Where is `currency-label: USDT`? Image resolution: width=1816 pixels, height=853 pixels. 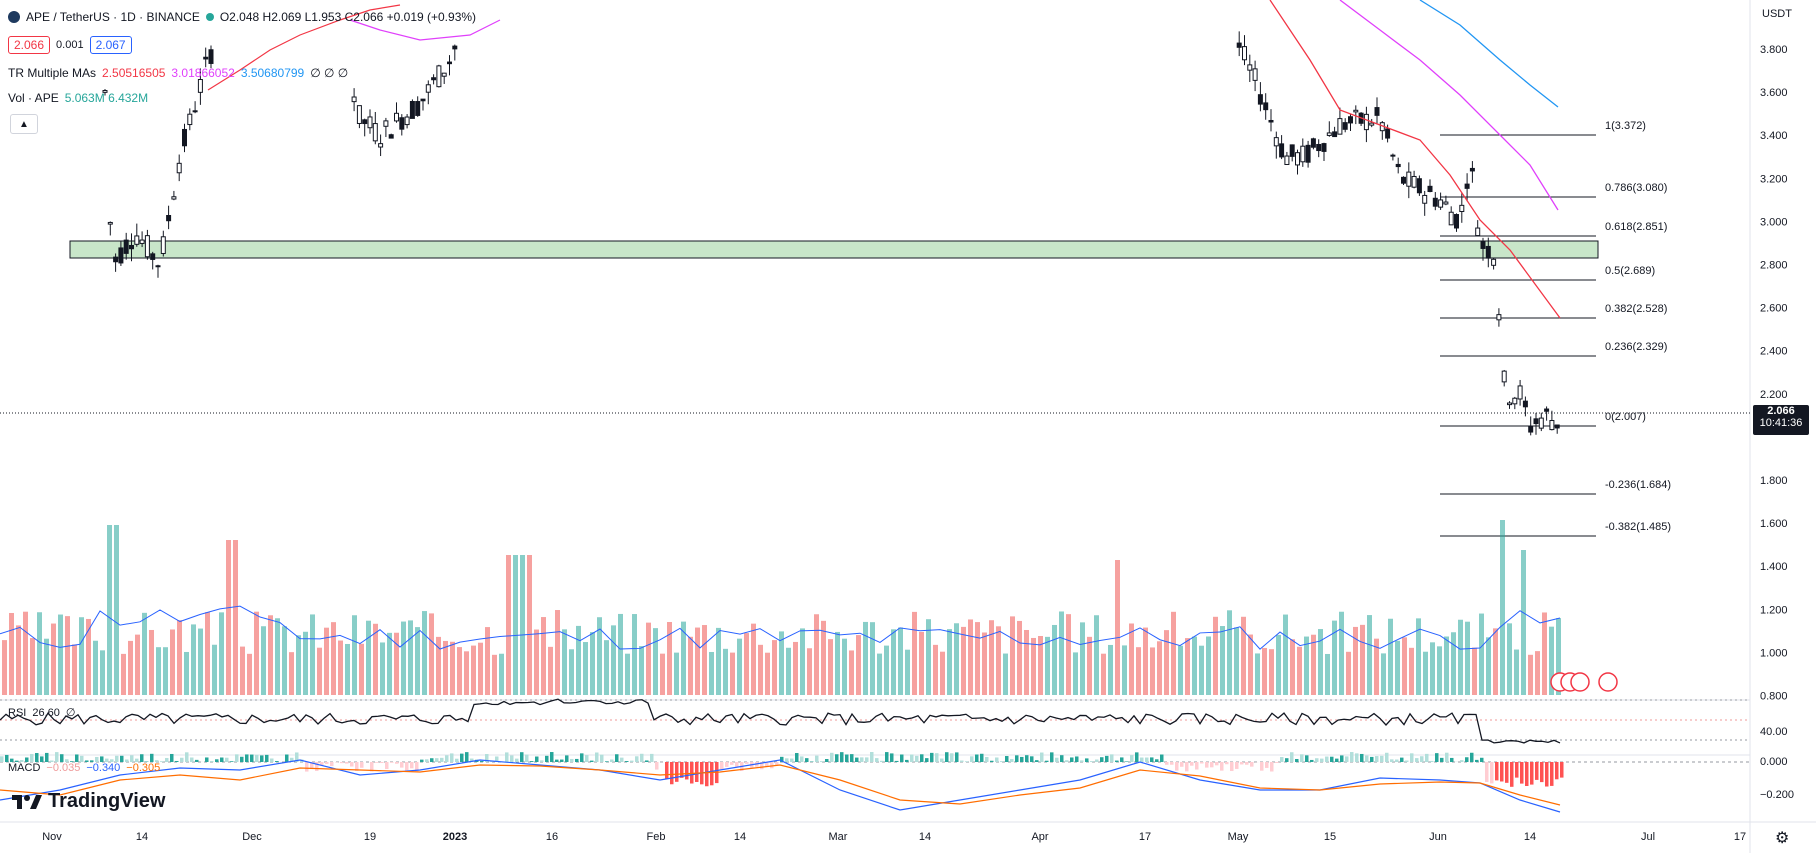
currency-label: USDT is located at coordinates (1777, 14).